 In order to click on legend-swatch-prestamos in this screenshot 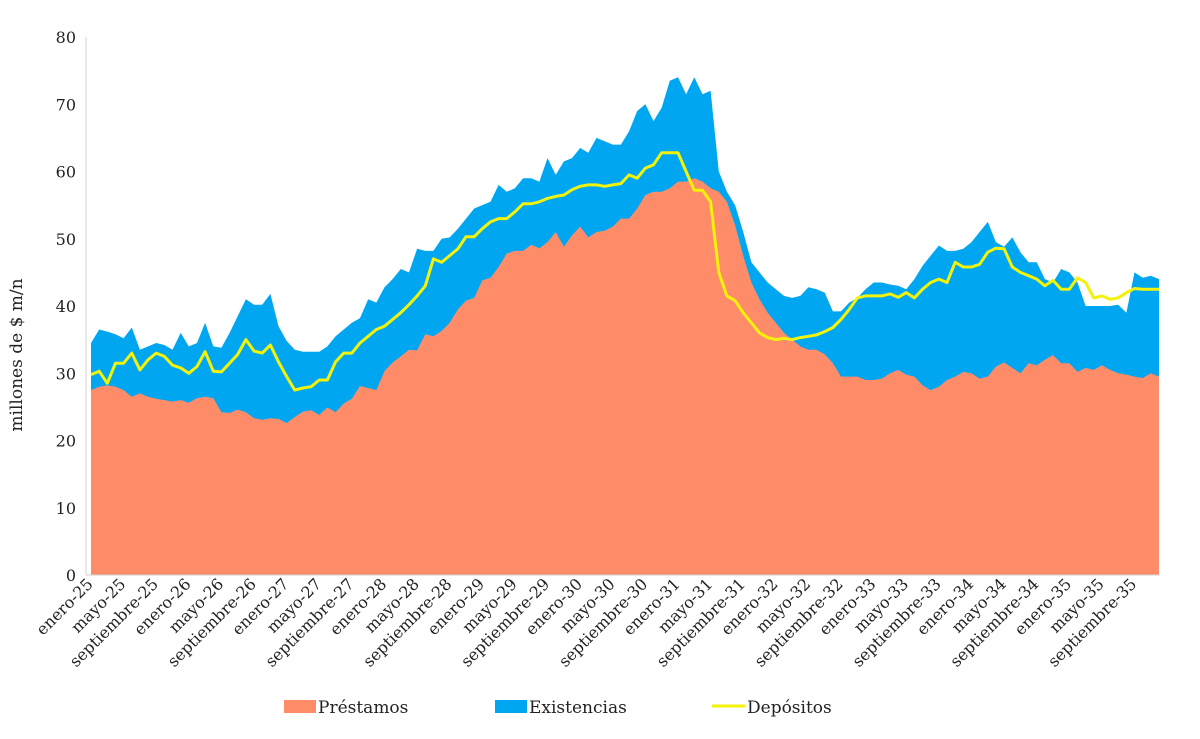, I will do `click(300, 706)`.